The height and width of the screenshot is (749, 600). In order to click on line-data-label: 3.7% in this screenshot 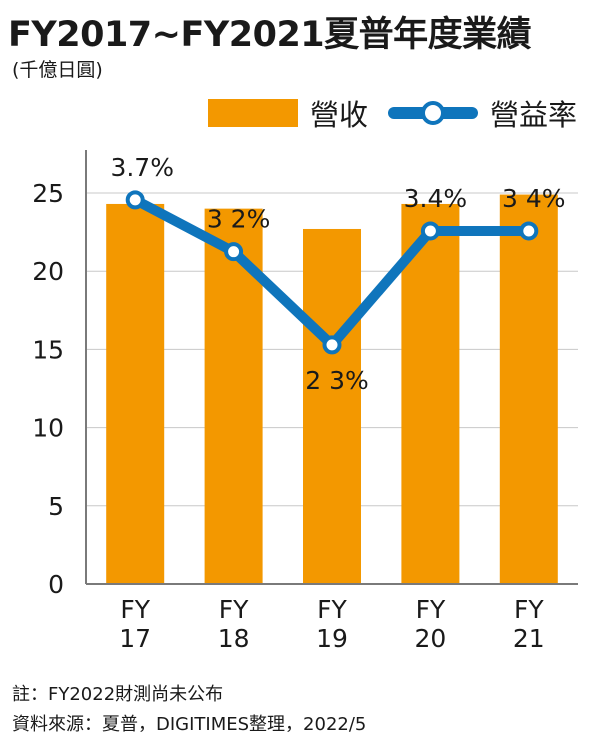, I will do `click(142, 167)`.